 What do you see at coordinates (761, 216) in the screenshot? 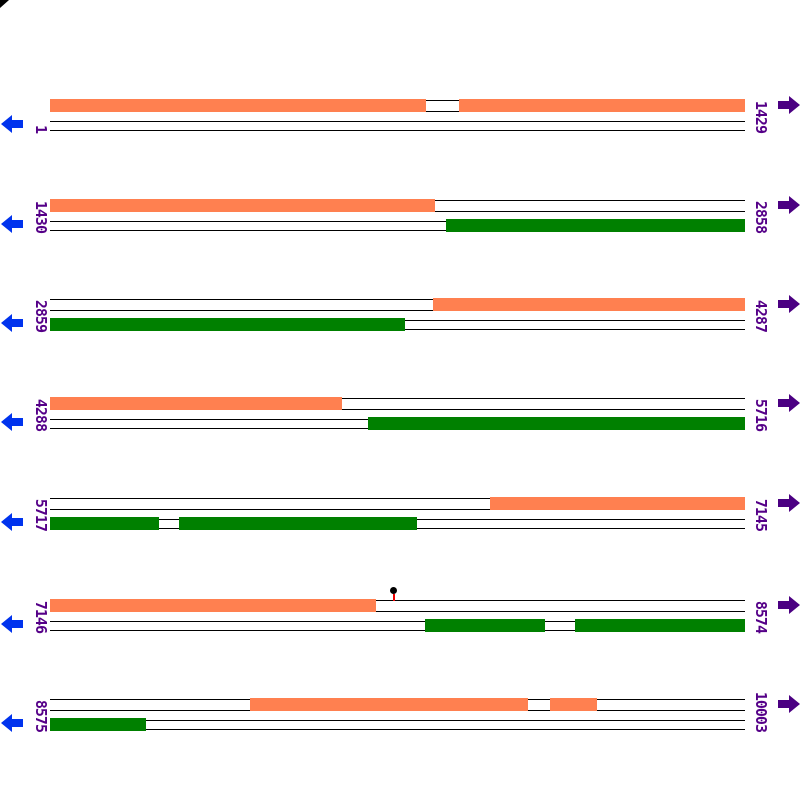
I see `row-end-coordinate: 2858` at bounding box center [761, 216].